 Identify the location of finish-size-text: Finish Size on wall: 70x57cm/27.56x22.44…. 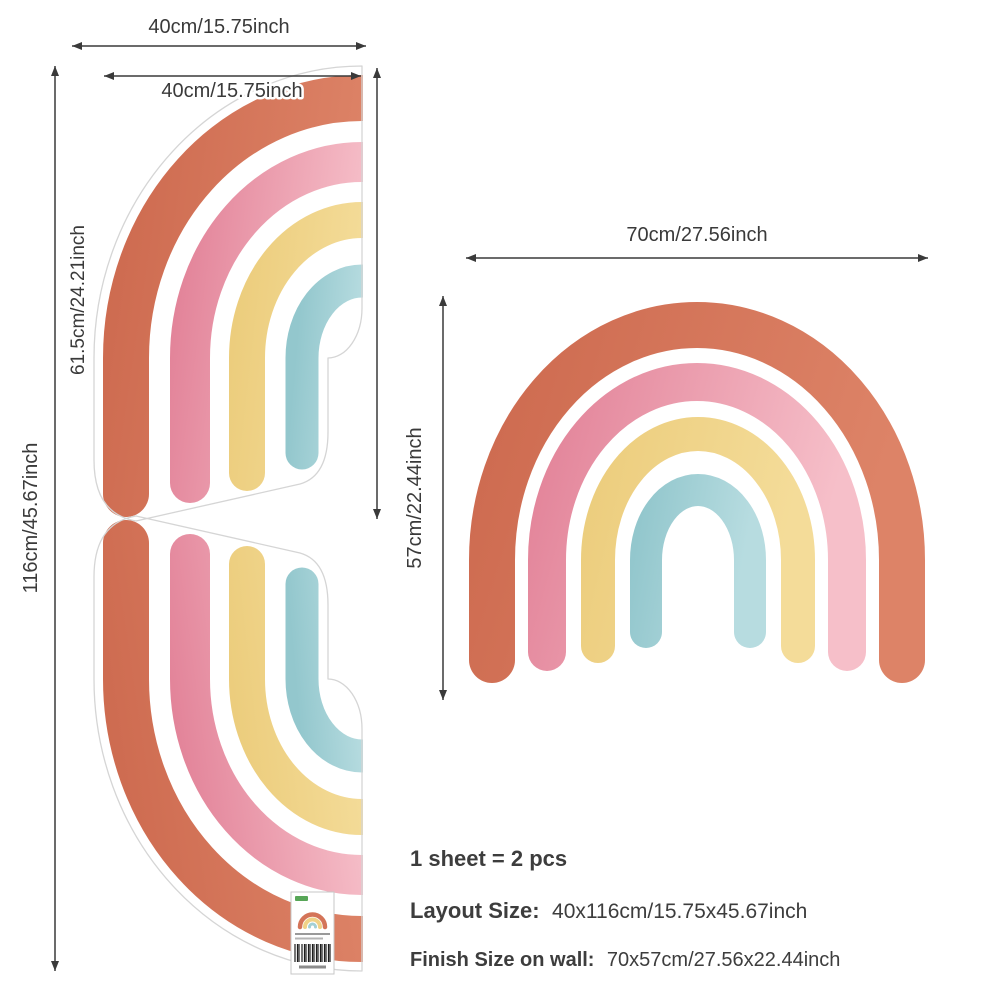
(625, 960).